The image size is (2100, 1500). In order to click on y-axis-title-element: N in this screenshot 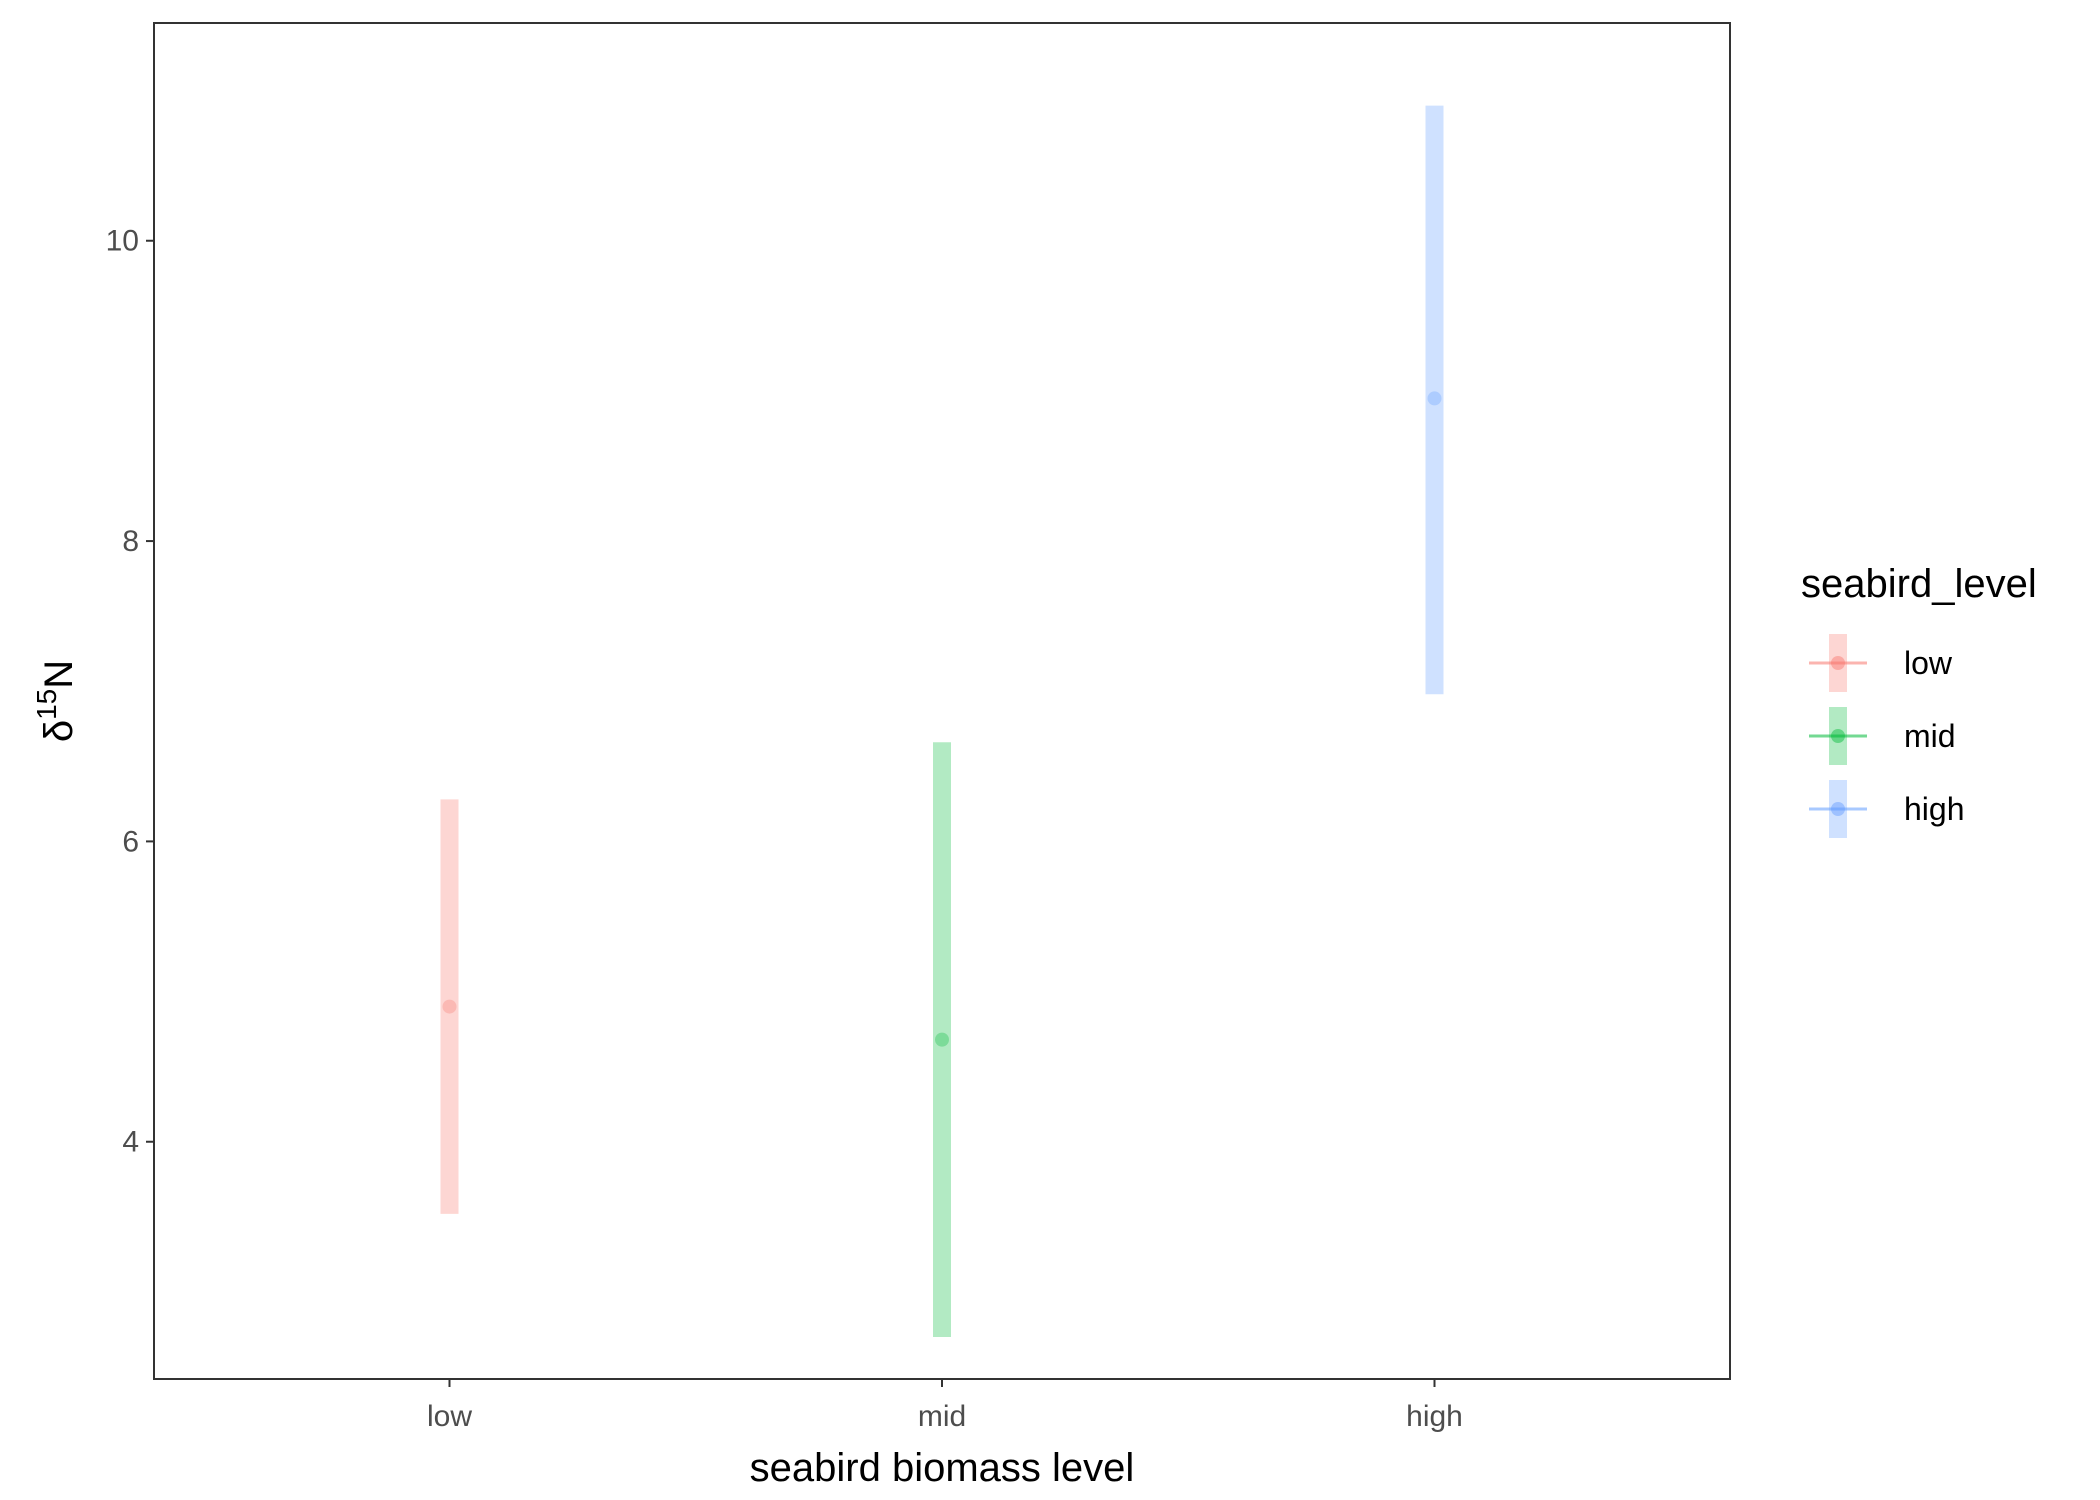, I will do `click(59, 674)`.